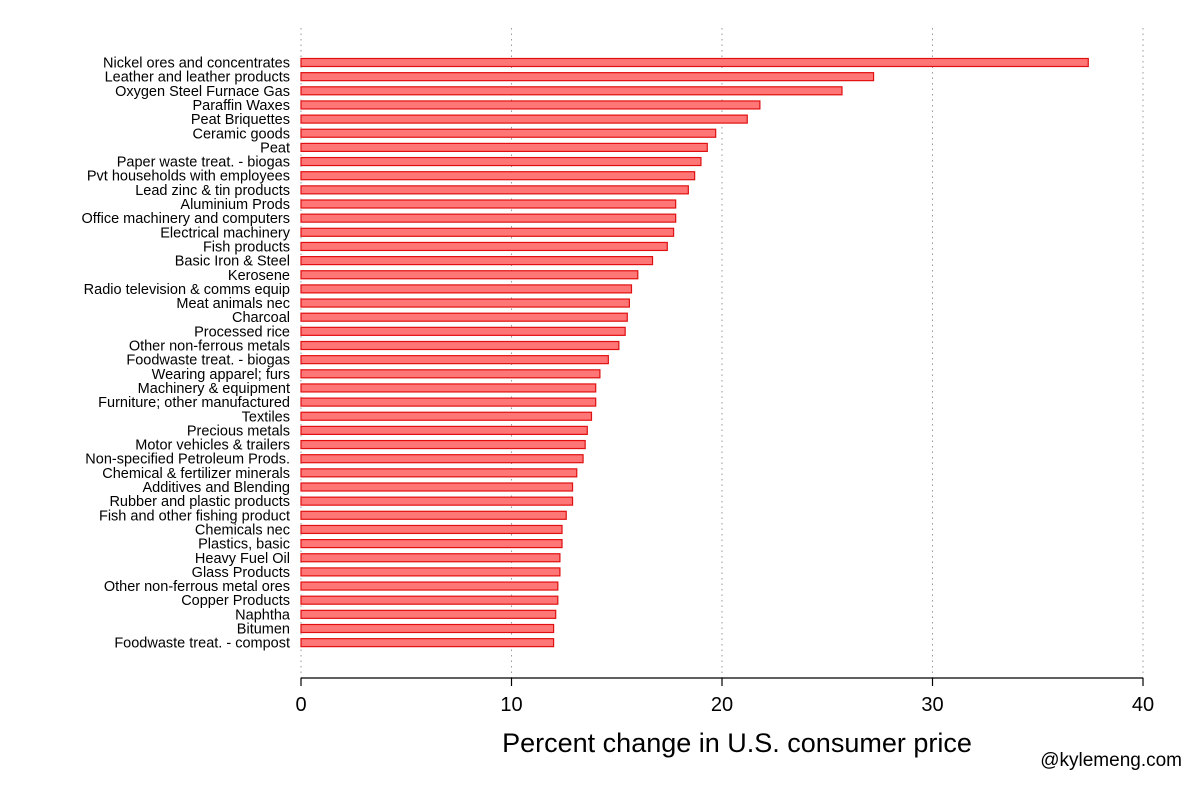  What do you see at coordinates (263, 615) in the screenshot?
I see `category-label: Naphtha` at bounding box center [263, 615].